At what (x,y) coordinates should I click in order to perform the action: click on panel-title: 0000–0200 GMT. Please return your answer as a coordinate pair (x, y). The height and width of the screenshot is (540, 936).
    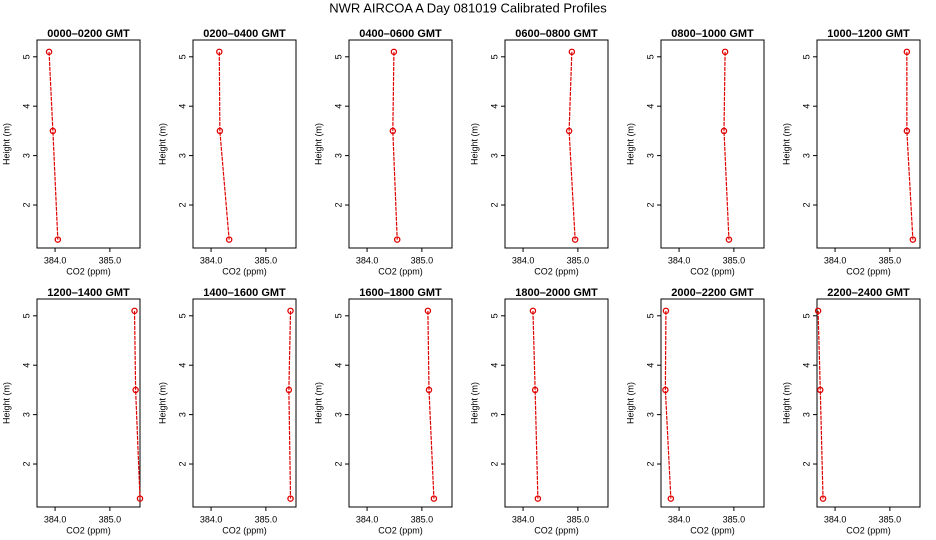
    Looking at the image, I should click on (88, 34).